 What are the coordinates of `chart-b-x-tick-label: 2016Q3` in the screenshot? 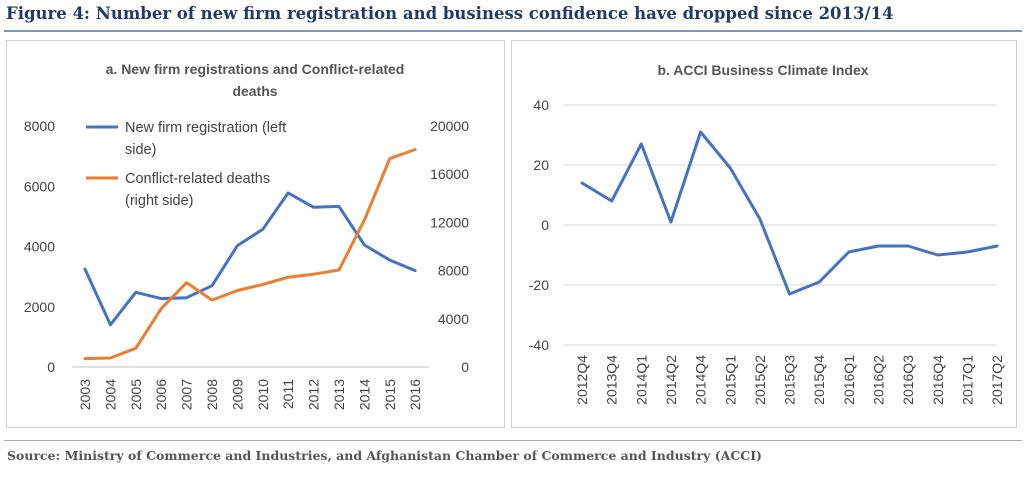 It's located at (908, 380).